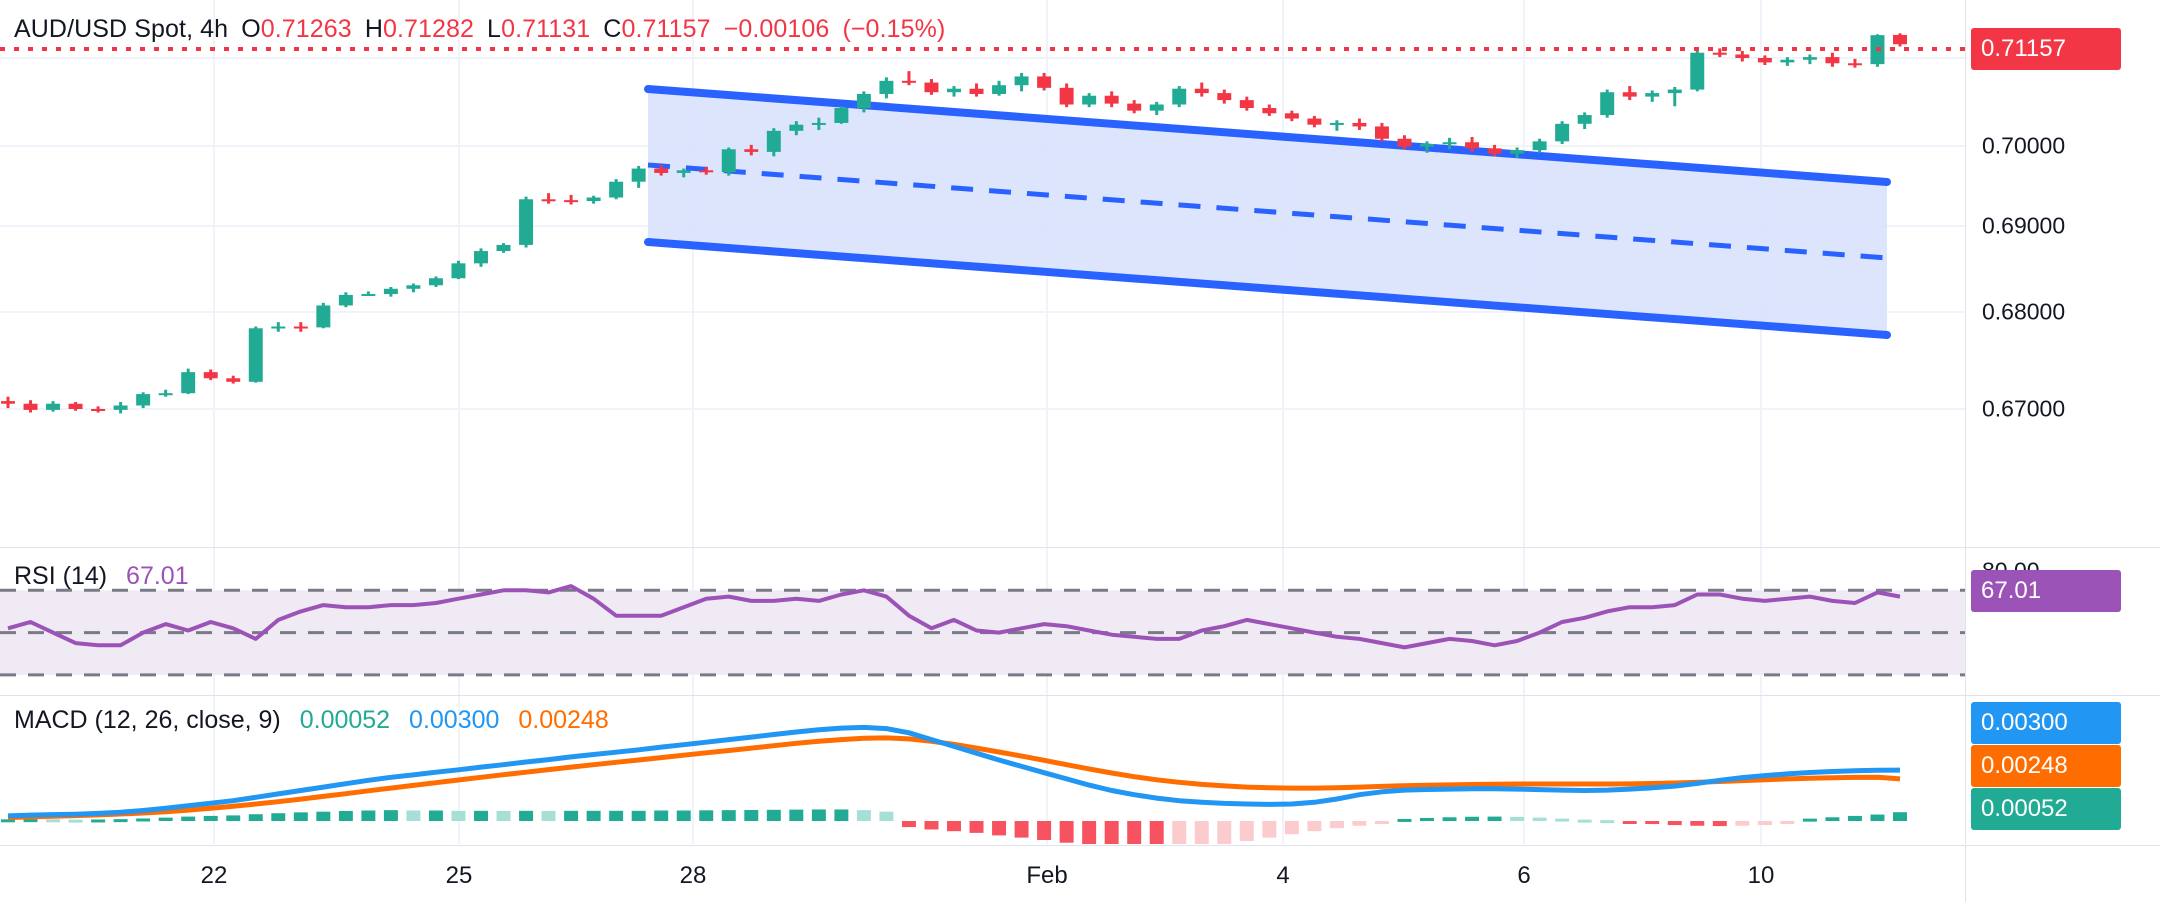 The height and width of the screenshot is (902, 2160). I want to click on ohlc-high-label: H, so click(373, 29).